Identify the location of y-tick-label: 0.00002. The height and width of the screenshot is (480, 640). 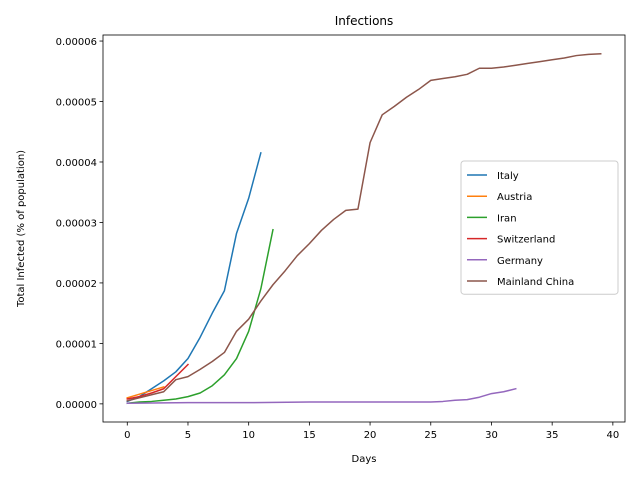
(76, 284).